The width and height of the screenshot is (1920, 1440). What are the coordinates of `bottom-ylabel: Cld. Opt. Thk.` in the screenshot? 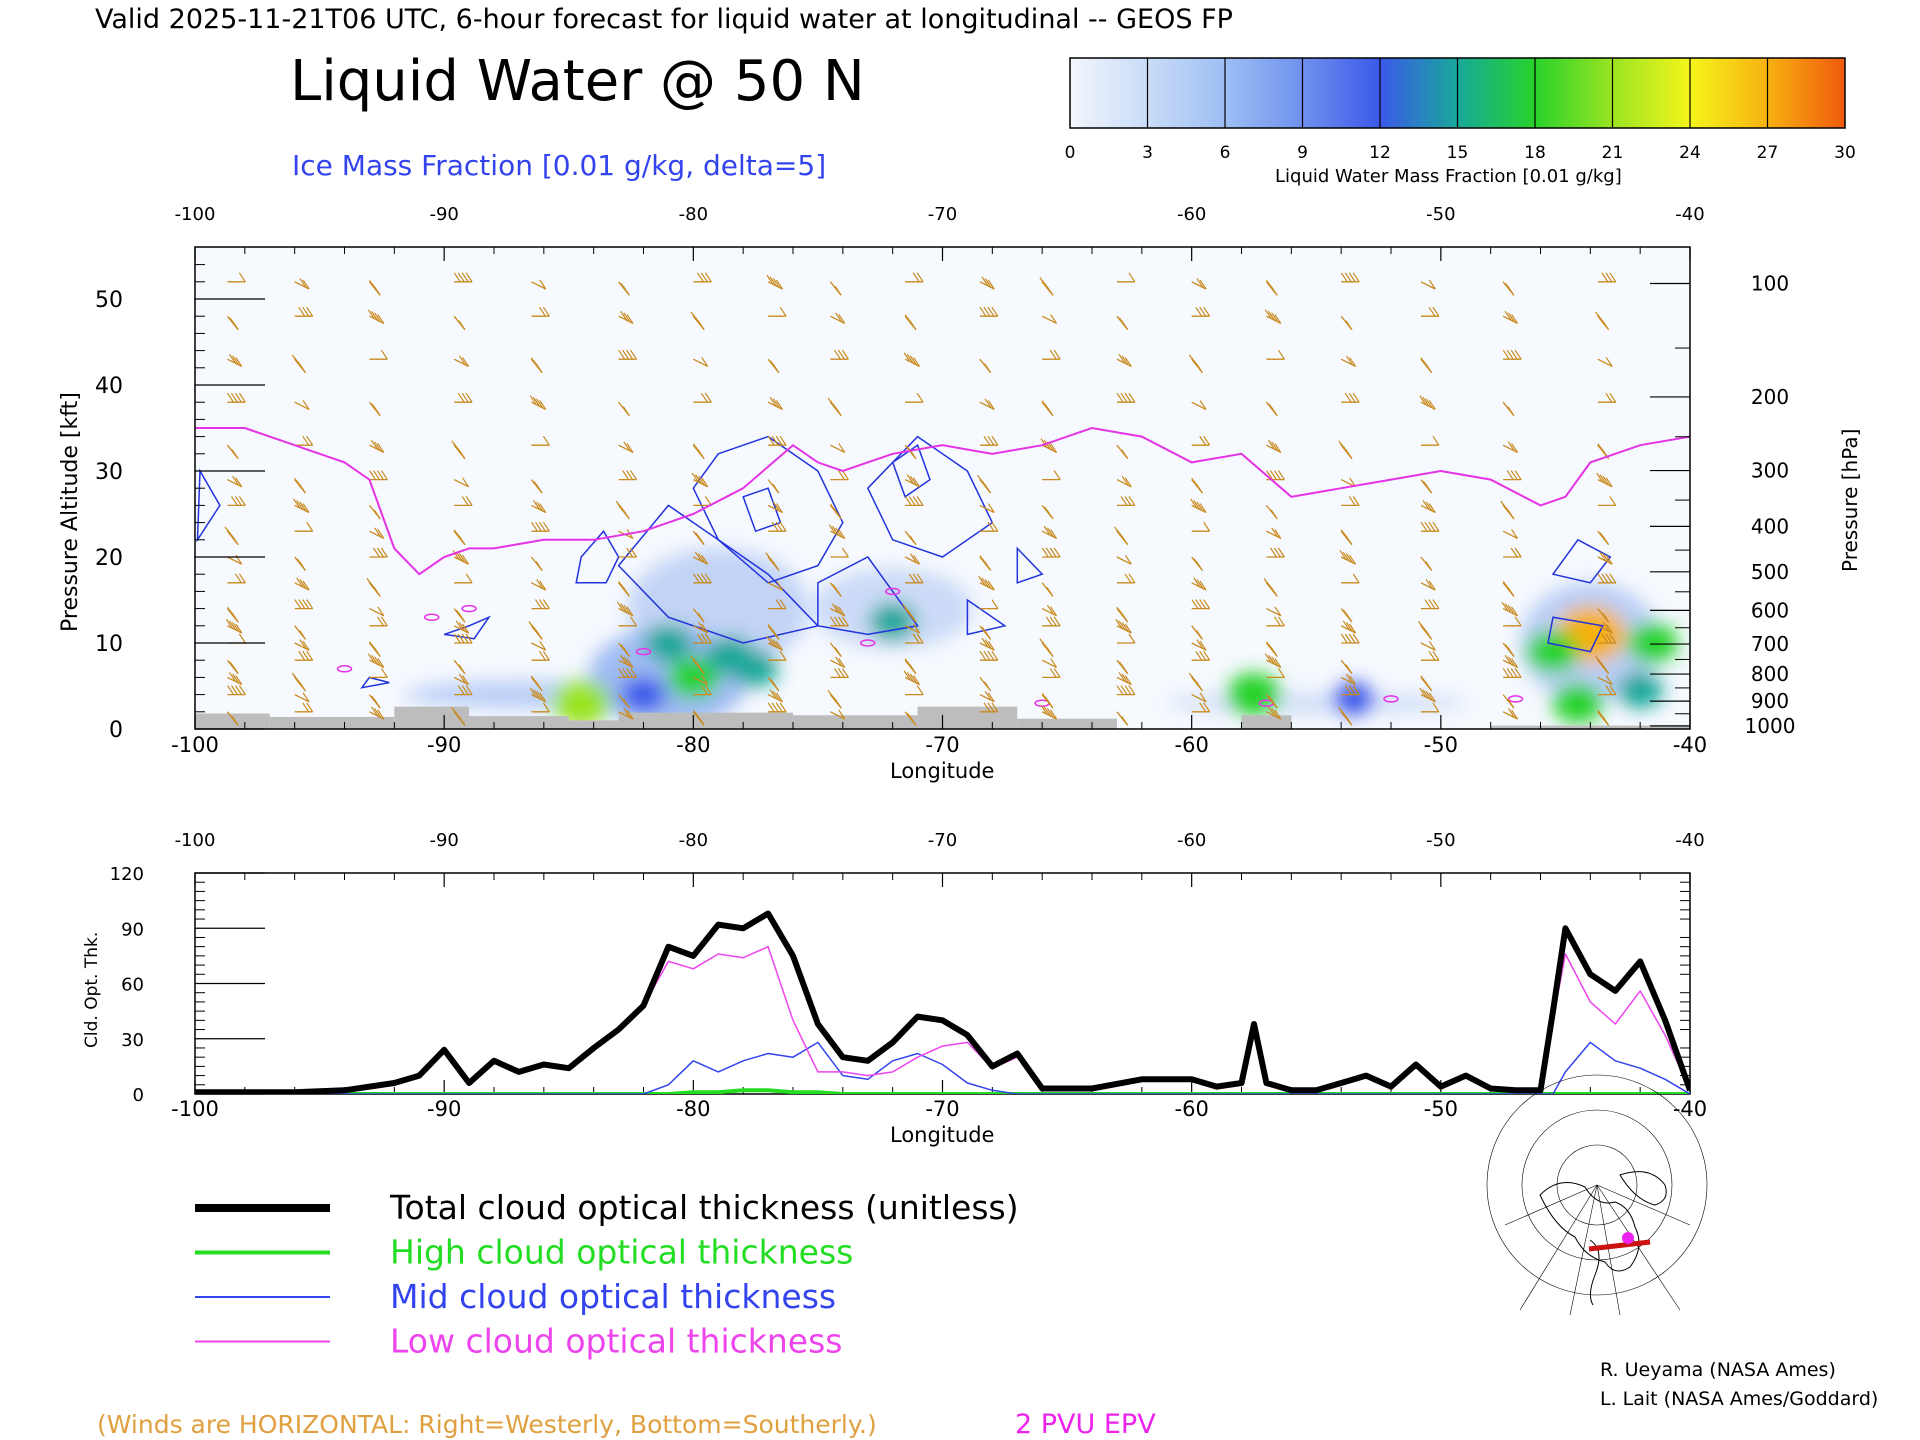 It's located at (92, 990).